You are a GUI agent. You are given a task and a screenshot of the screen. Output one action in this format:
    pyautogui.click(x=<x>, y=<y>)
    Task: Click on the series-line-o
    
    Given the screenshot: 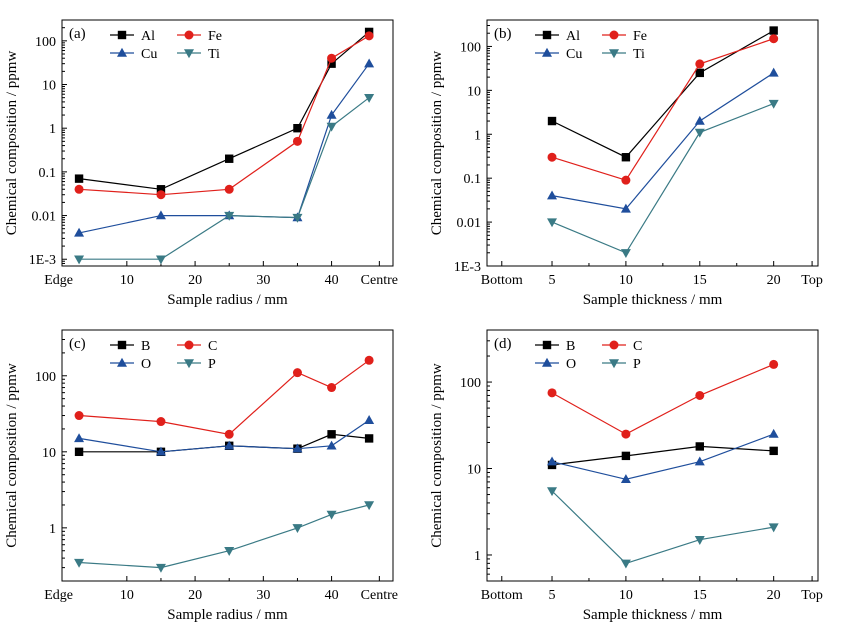 What is the action you would take?
    pyautogui.click(x=662, y=456)
    